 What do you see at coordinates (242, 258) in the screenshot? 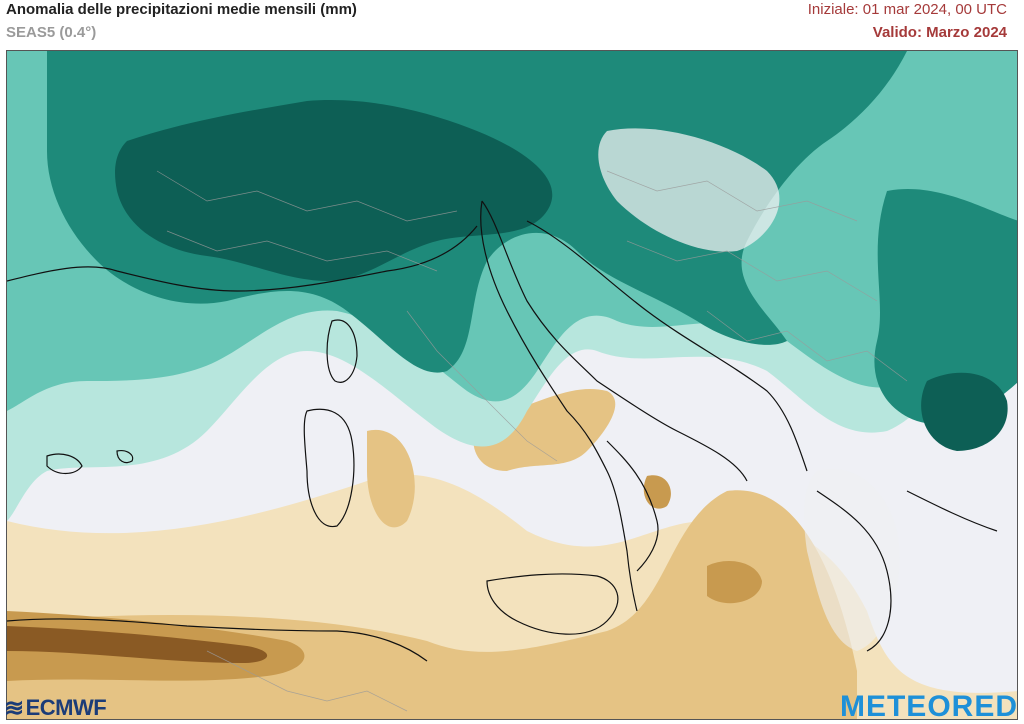
I see `coast-france-spain` at bounding box center [242, 258].